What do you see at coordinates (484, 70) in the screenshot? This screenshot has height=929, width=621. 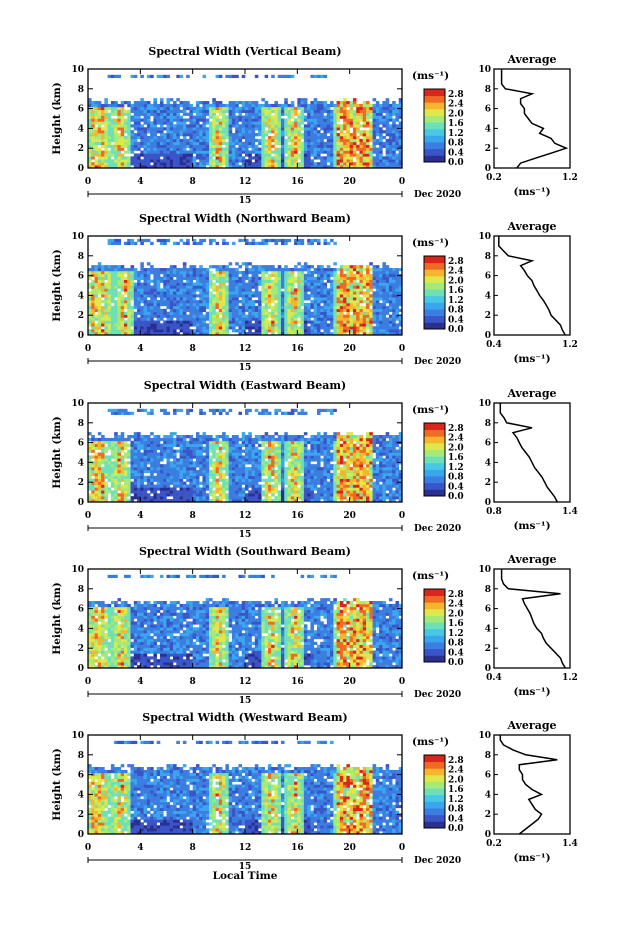 I see `avg-y-tick-label: 10` at bounding box center [484, 70].